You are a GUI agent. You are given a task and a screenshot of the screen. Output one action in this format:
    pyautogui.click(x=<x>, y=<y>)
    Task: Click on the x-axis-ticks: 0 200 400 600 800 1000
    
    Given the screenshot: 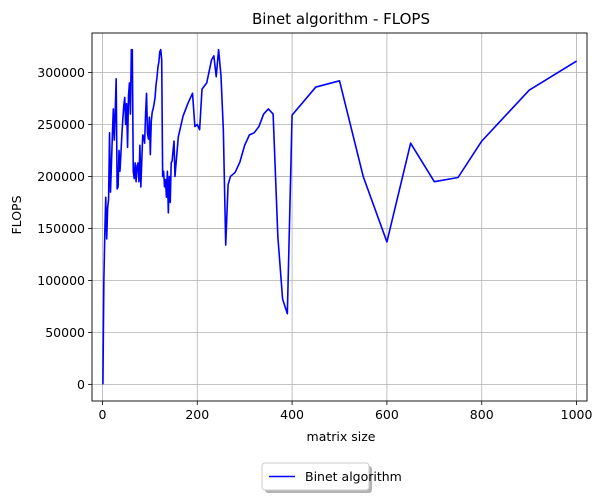 What is the action you would take?
    pyautogui.click(x=345, y=411)
    